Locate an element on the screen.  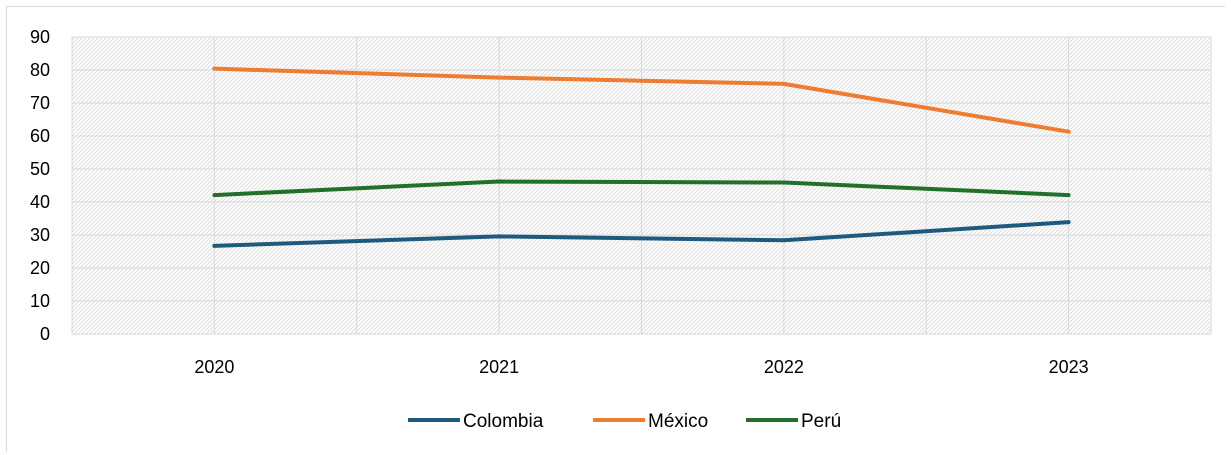
y-tick-label: 50 is located at coordinates (40, 169).